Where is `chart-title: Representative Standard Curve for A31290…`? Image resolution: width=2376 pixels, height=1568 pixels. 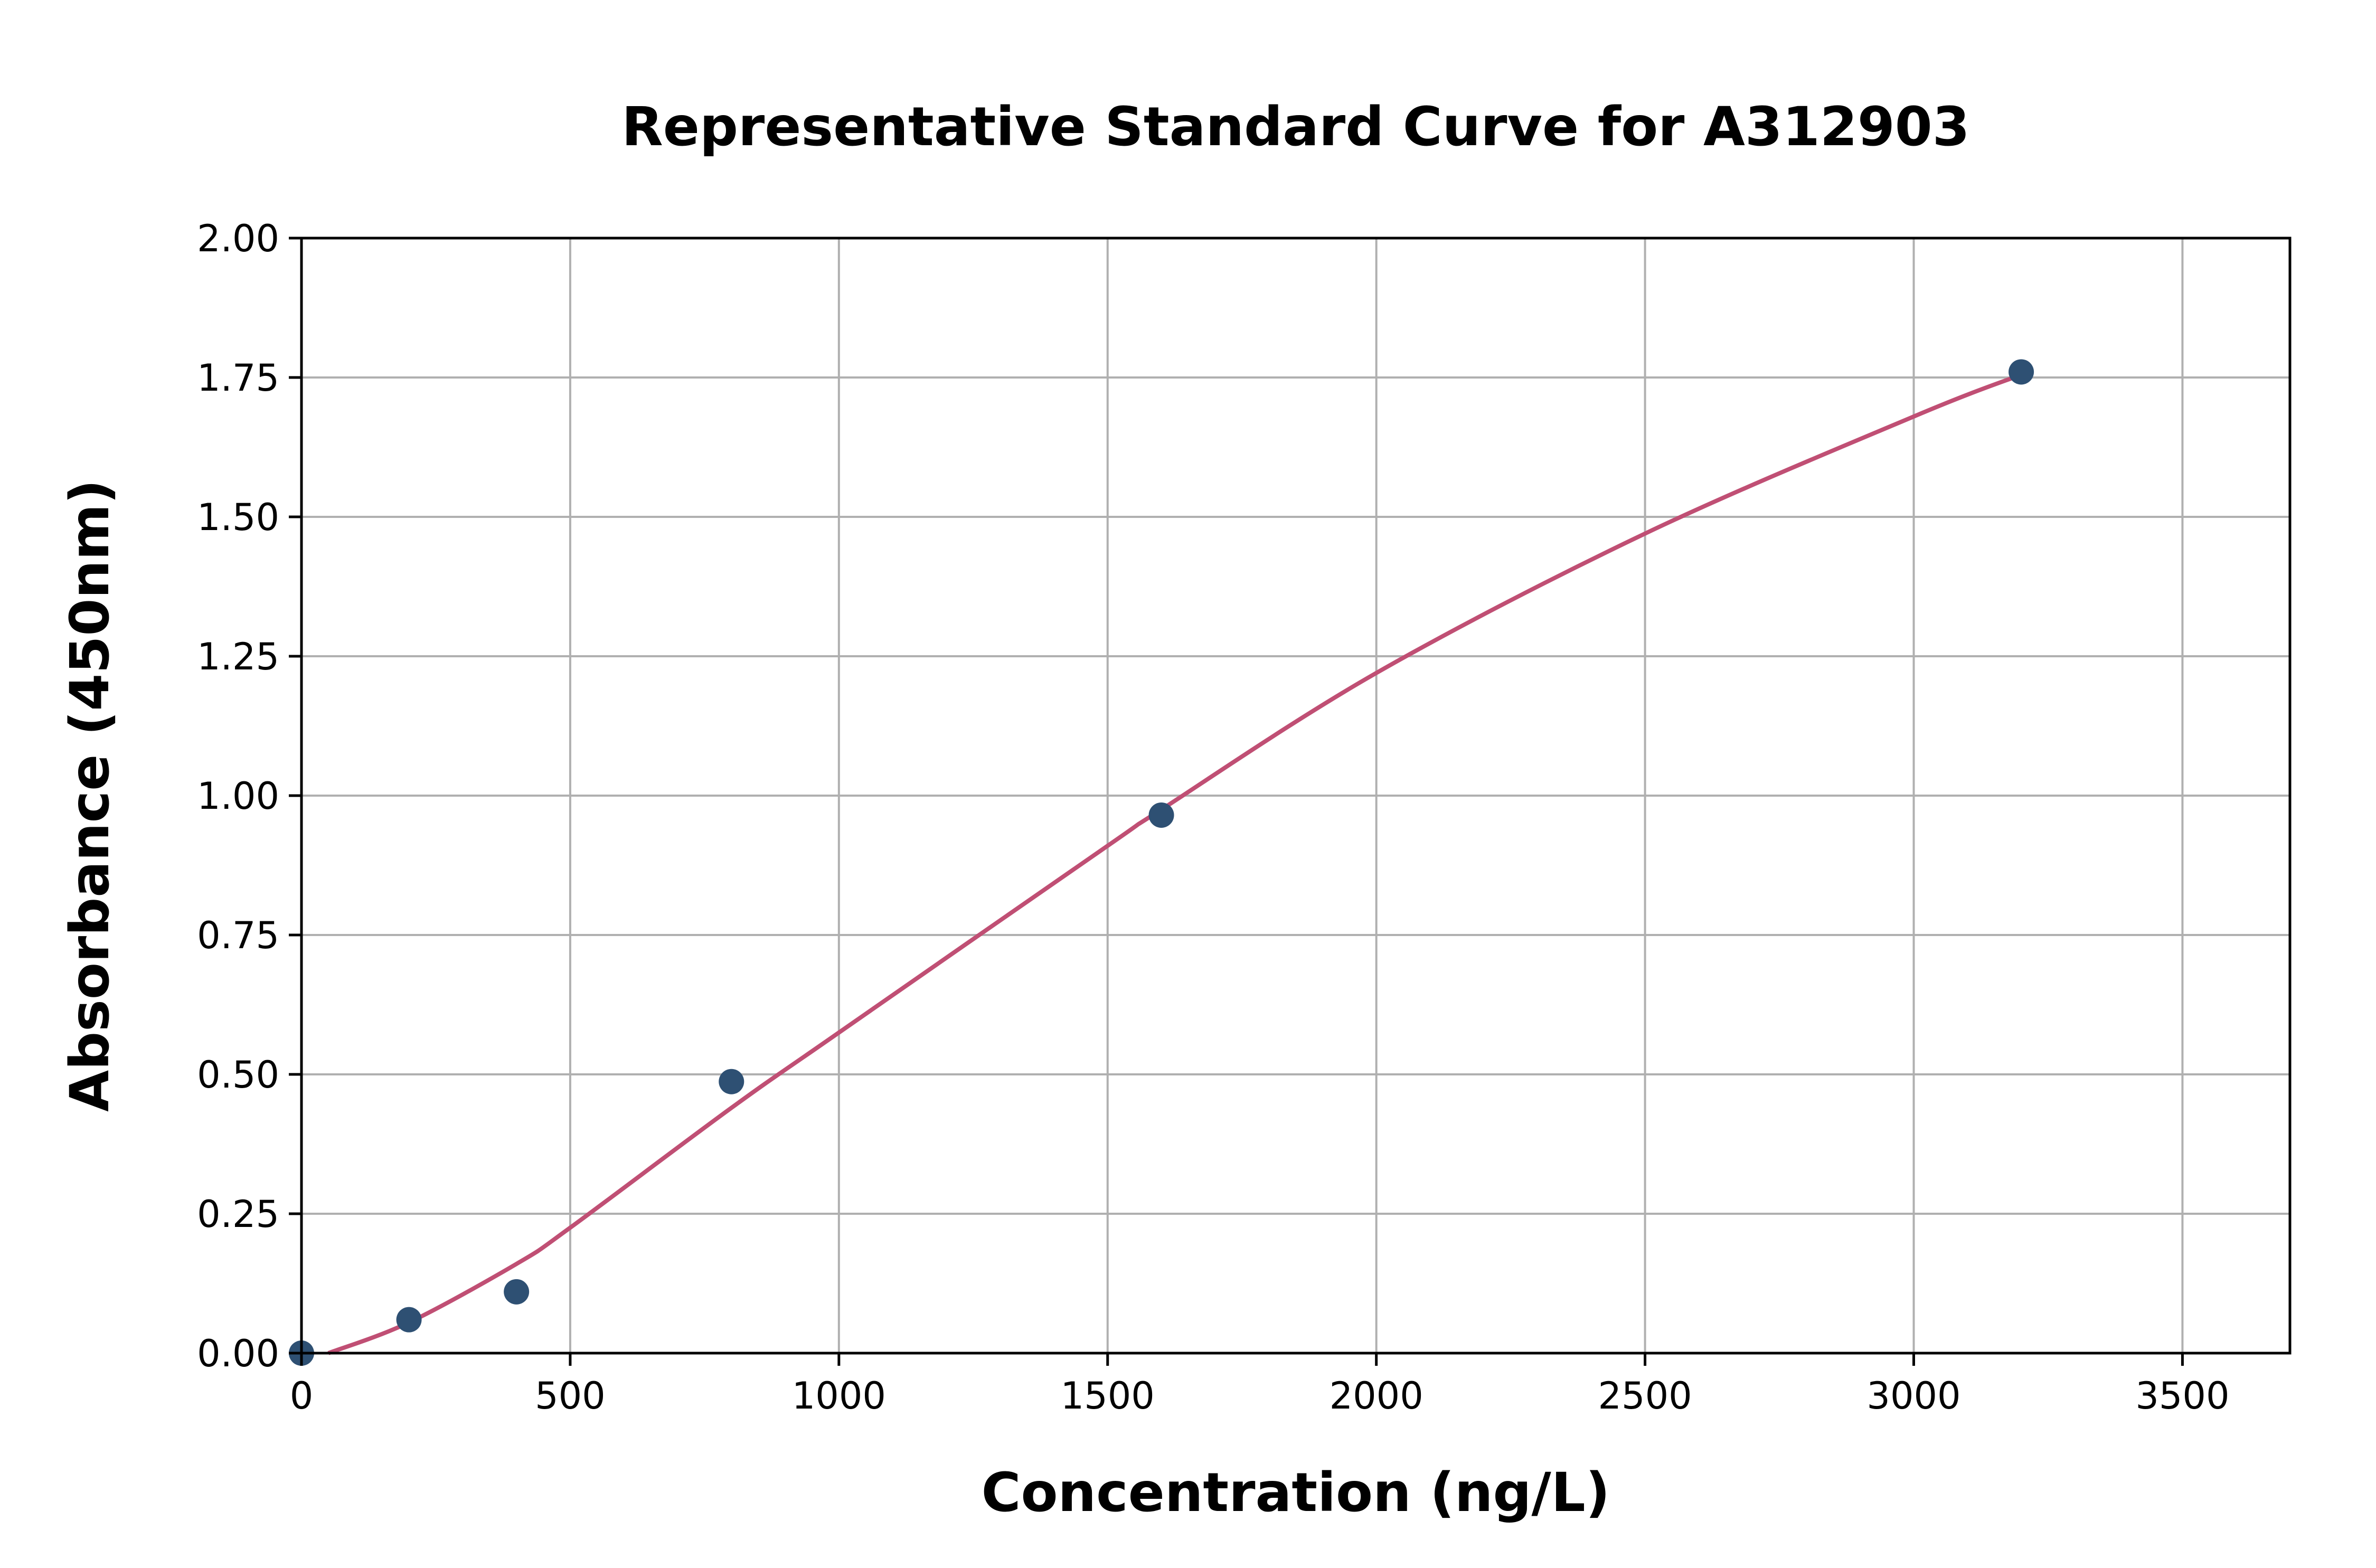 chart-title: Representative Standard Curve for A31290… is located at coordinates (1296, 127).